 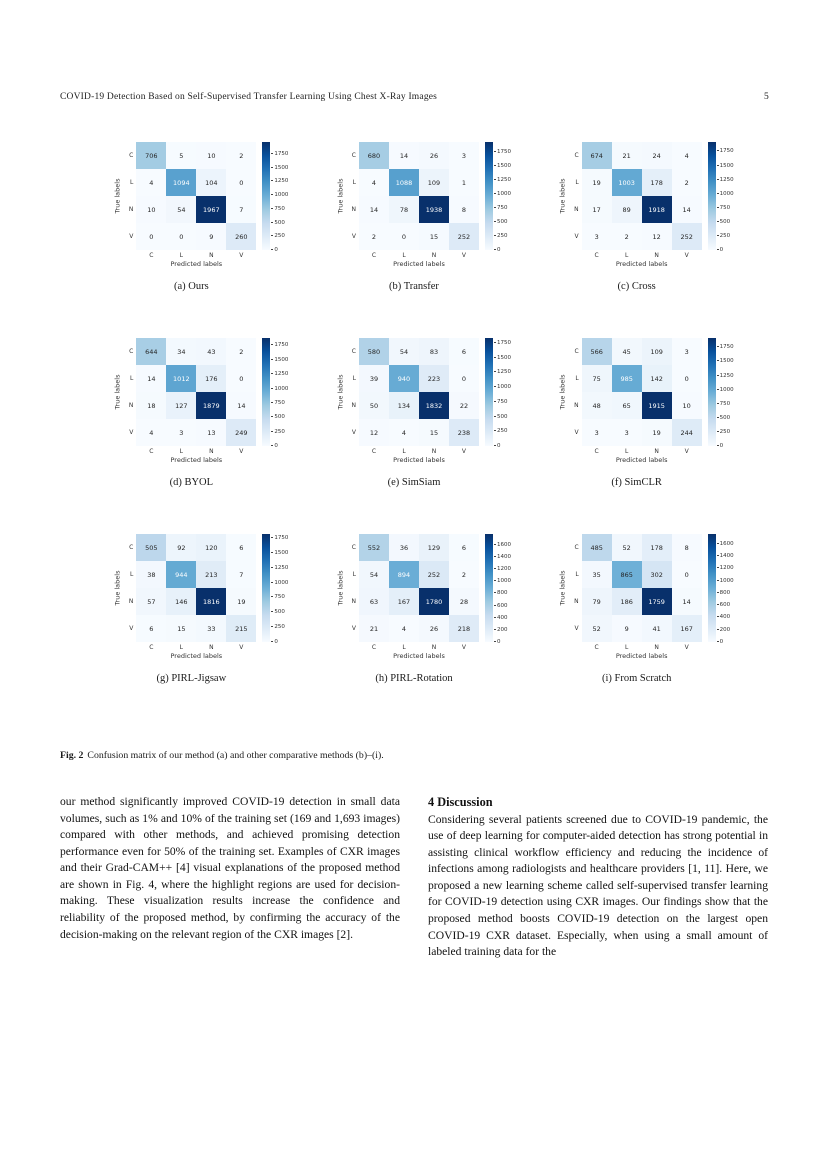 I want to click on matrix-cell: 1094, so click(x=181, y=182).